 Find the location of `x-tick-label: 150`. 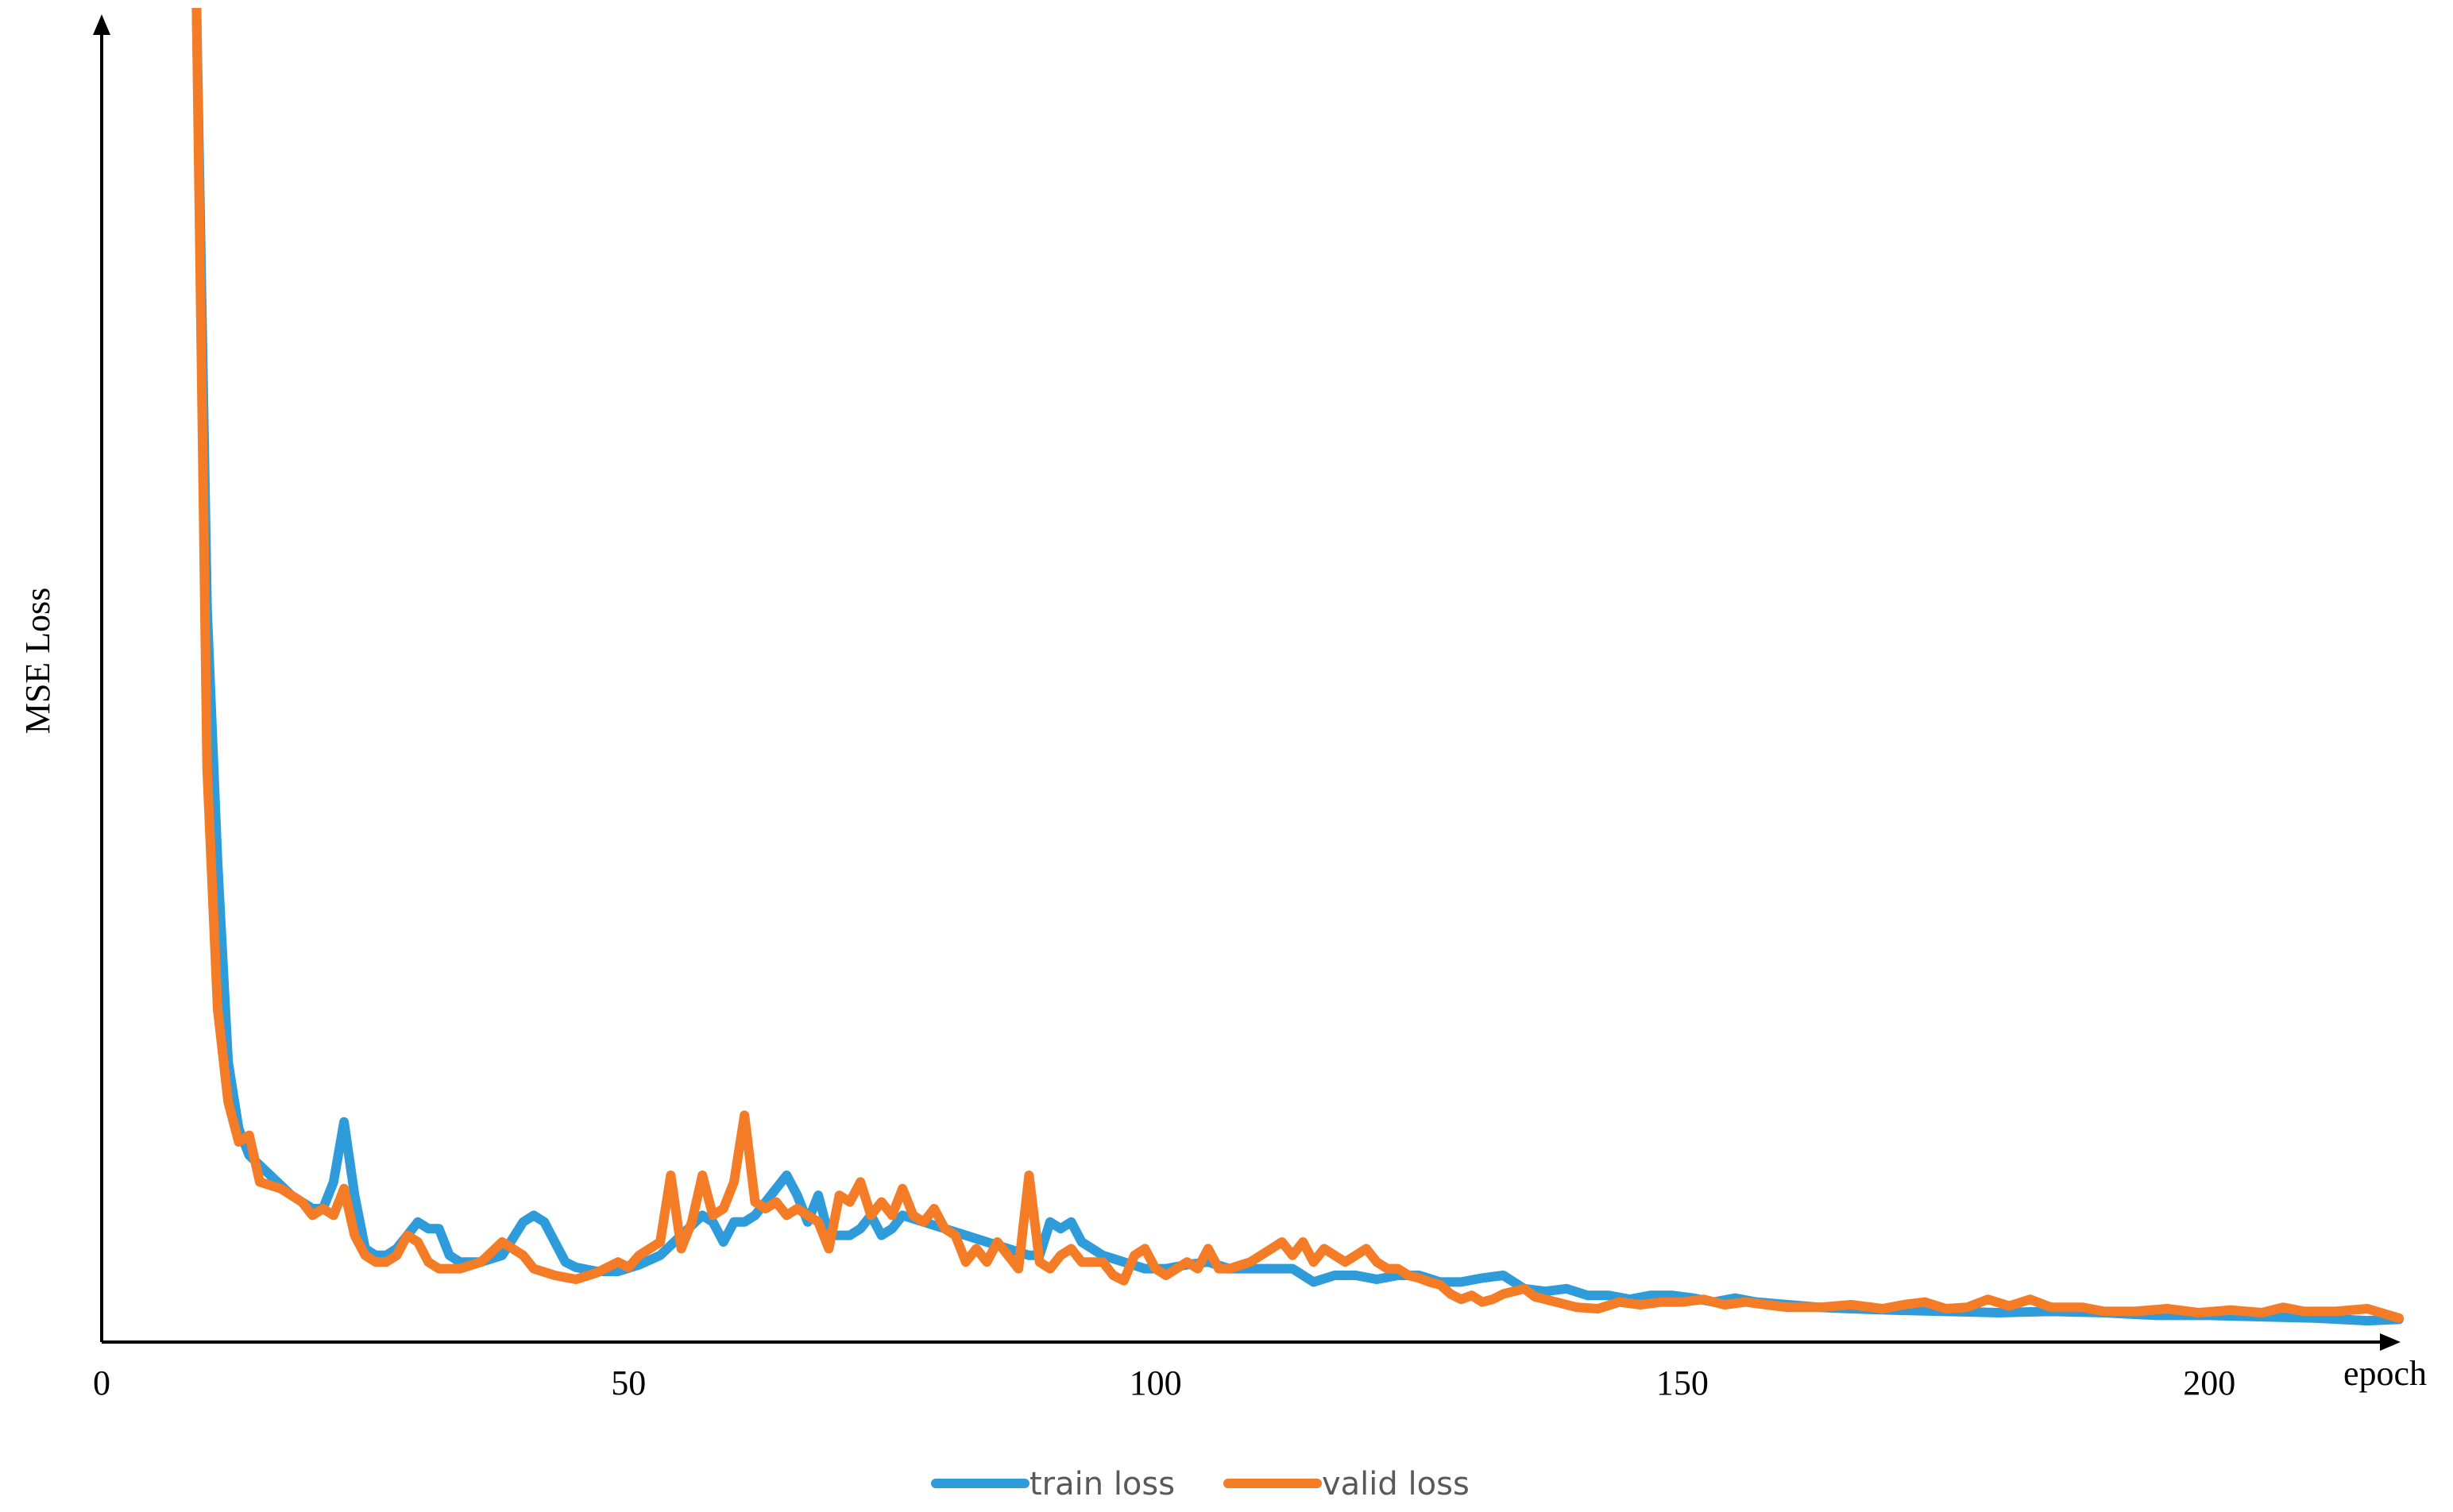

x-tick-label: 150 is located at coordinates (1682, 1383).